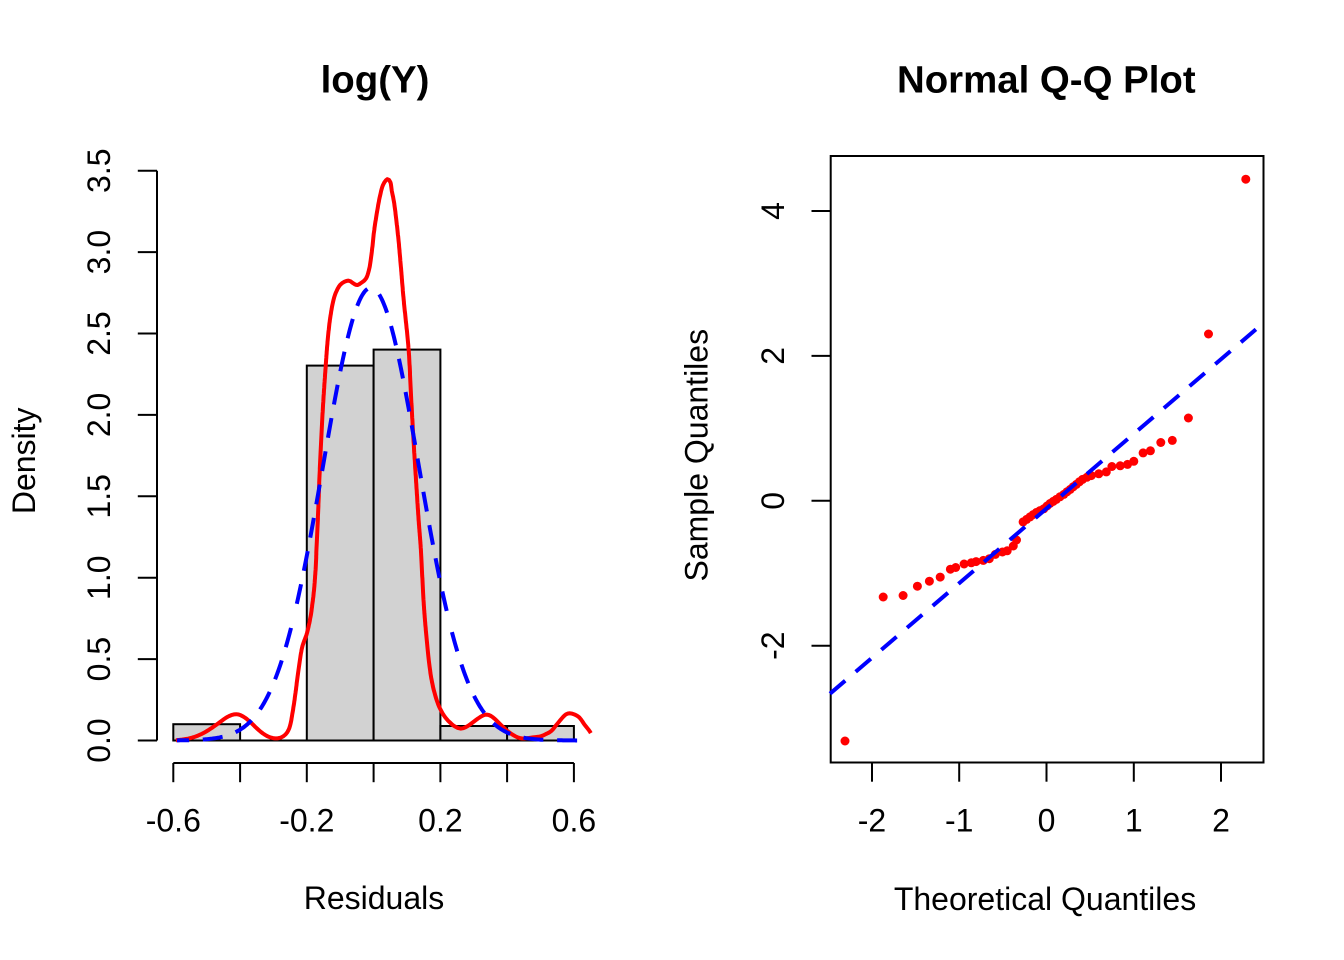 Image resolution: width=1344 pixels, height=960 pixels. What do you see at coordinates (99, 740) in the screenshot?
I see `svg-text: 0.0` at bounding box center [99, 740].